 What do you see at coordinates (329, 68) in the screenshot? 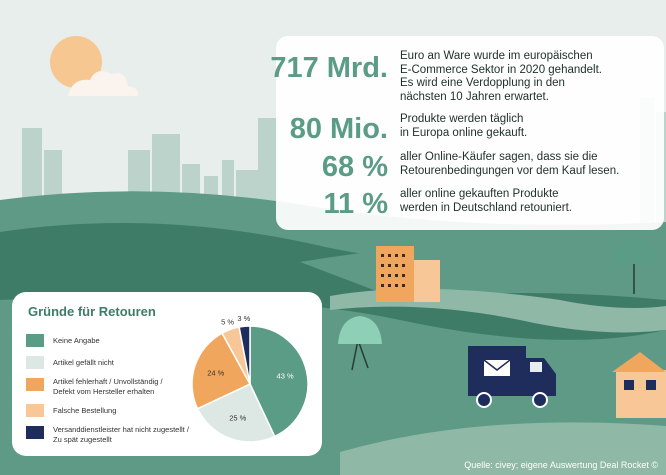
I see `stat-value: 717 Mrd.` at bounding box center [329, 68].